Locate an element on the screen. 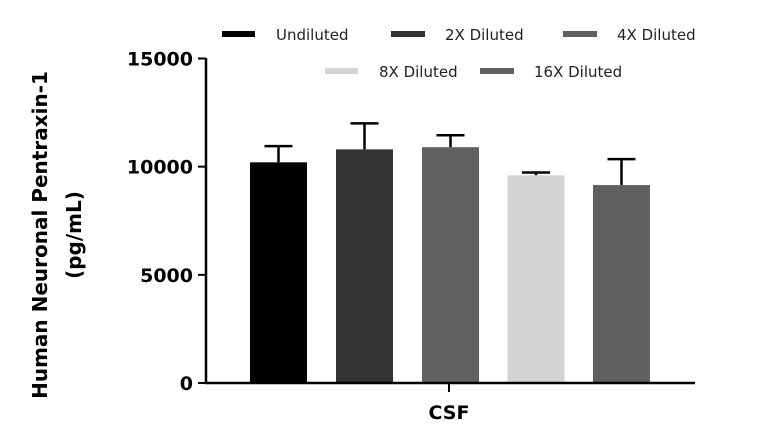 Image resolution: width=768 pixels, height=447 pixels. legend-item-8x-diluted: 8X Diluted is located at coordinates (391, 72).